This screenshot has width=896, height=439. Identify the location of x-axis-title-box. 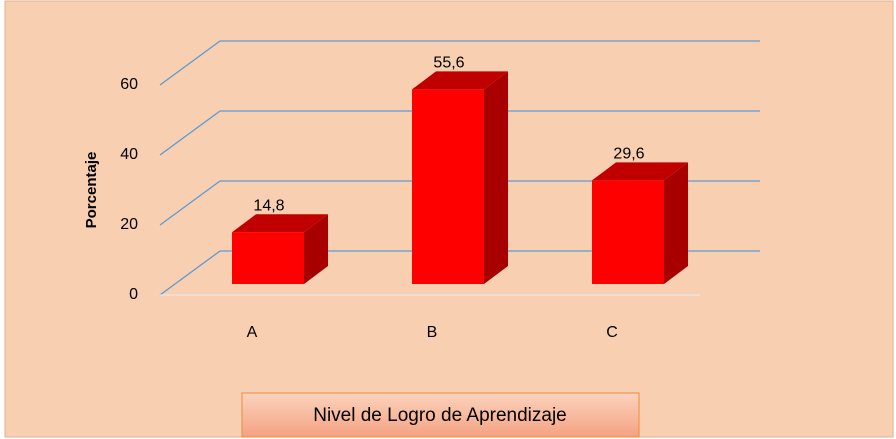
(440, 415).